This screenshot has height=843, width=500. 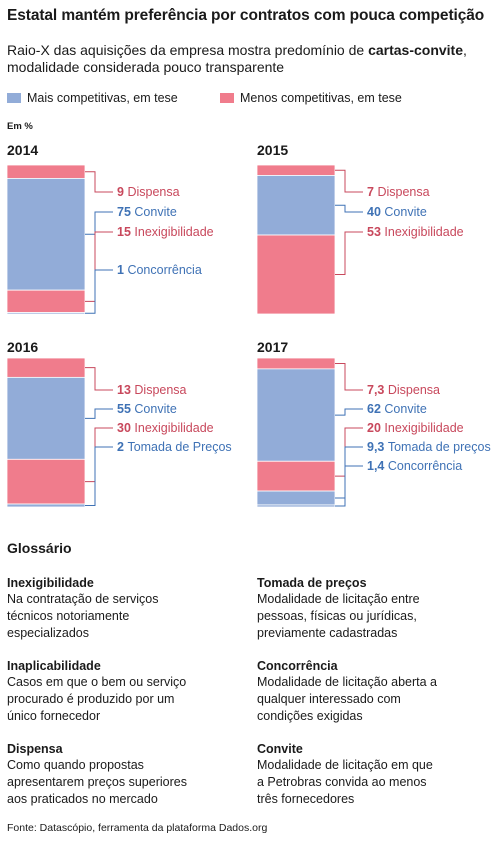 I want to click on segment-value: 75, so click(x=125, y=212).